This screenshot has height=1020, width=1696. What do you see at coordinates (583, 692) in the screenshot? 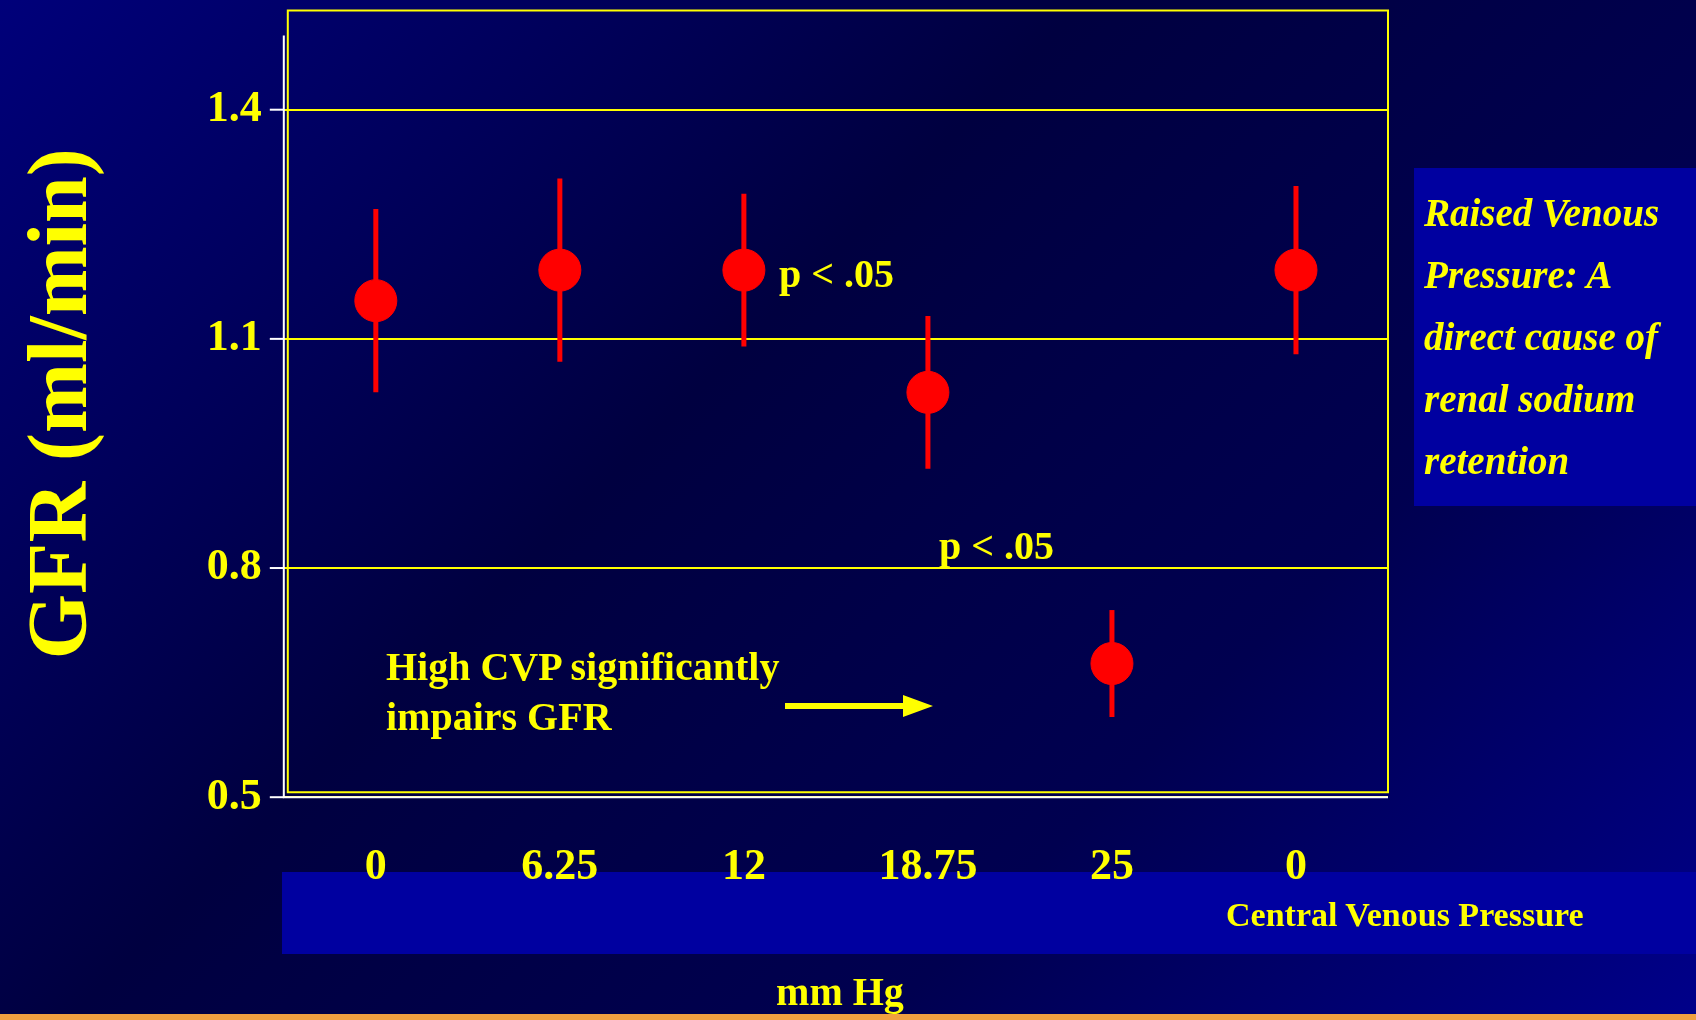
I see `annotation: High CVP significantly impairs GFR` at bounding box center [583, 692].